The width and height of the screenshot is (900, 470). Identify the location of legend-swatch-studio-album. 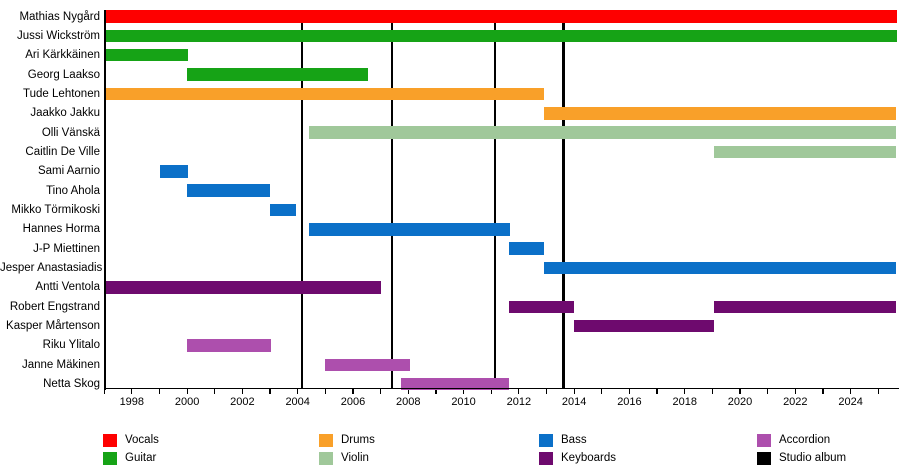
(764, 458).